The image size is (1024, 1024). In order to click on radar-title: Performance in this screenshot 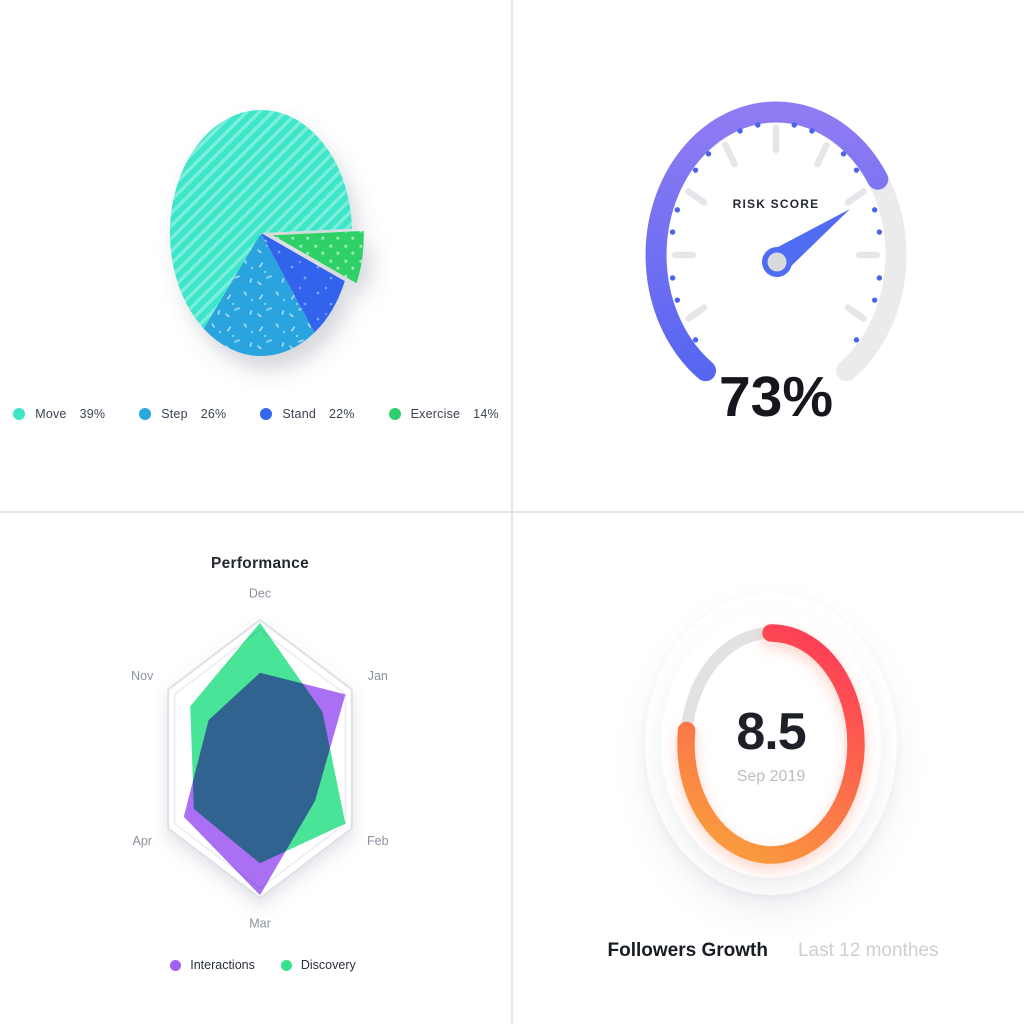, I will do `click(260, 563)`.